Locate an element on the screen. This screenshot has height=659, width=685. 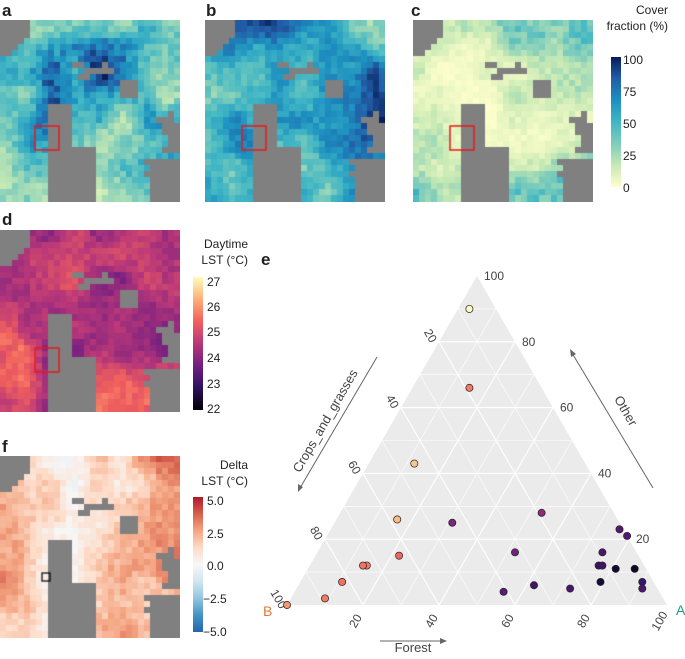
panel-label-d: d is located at coordinates (7, 219).